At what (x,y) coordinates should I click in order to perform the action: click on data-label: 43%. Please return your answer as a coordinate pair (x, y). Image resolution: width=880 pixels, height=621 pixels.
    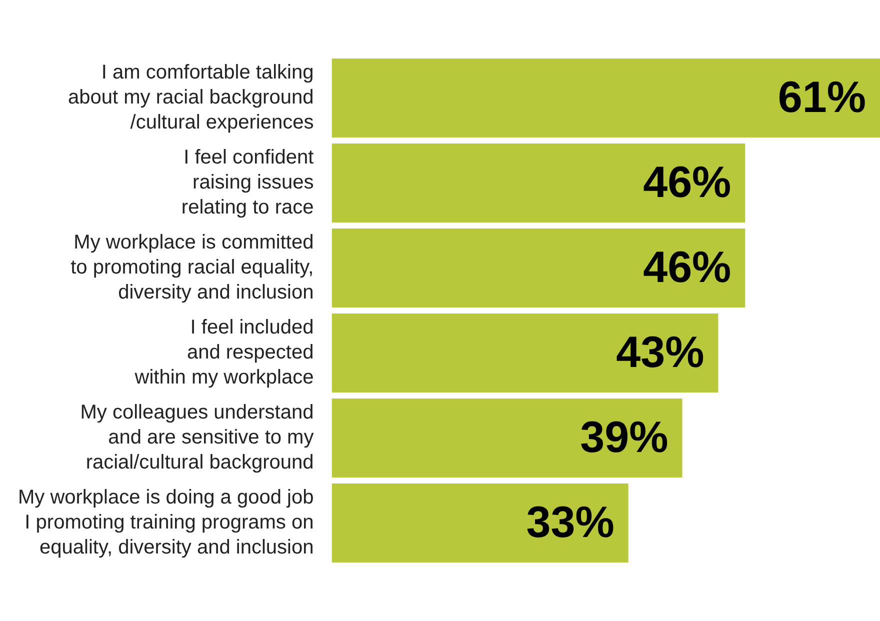
    Looking at the image, I should click on (660, 353).